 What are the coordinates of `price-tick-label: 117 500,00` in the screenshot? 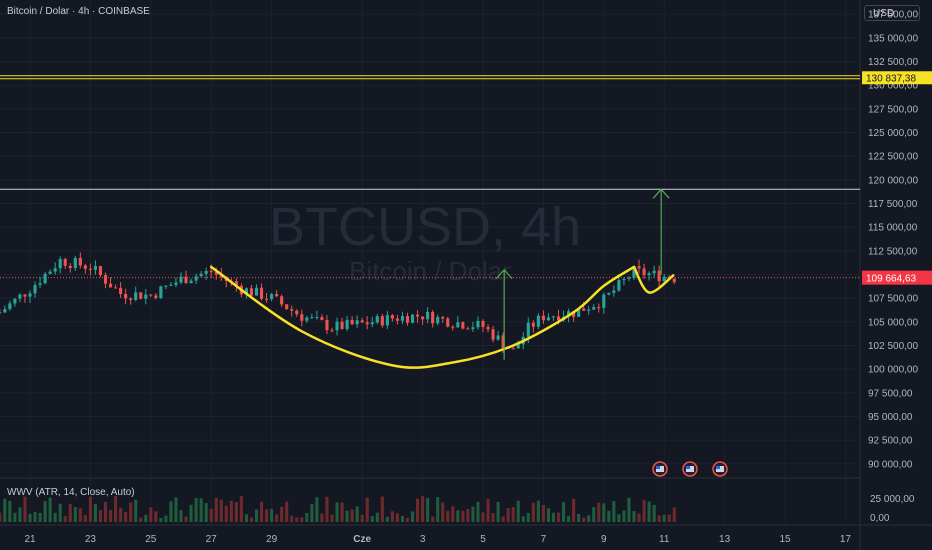 It's located at (893, 204).